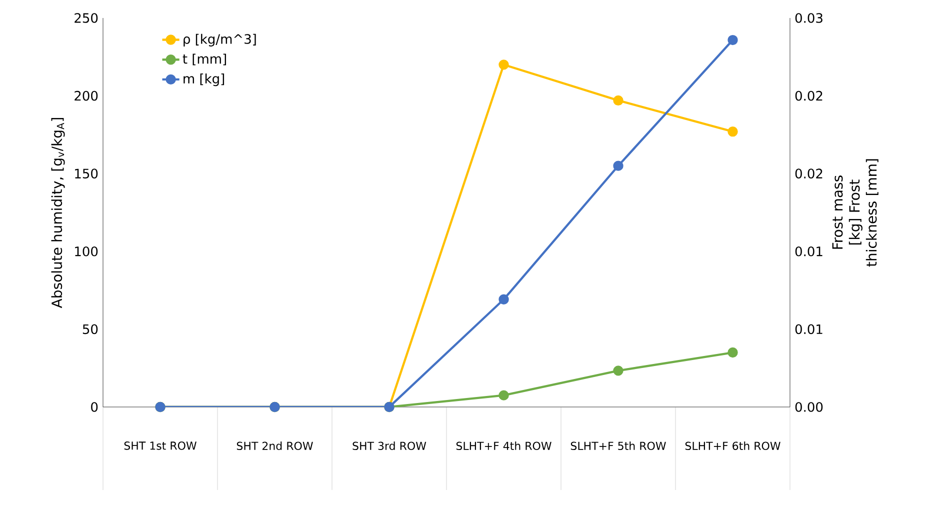  Describe the element at coordinates (220, 40) in the screenshot. I see `legend-label: ρ [kg/m^3]` at that location.